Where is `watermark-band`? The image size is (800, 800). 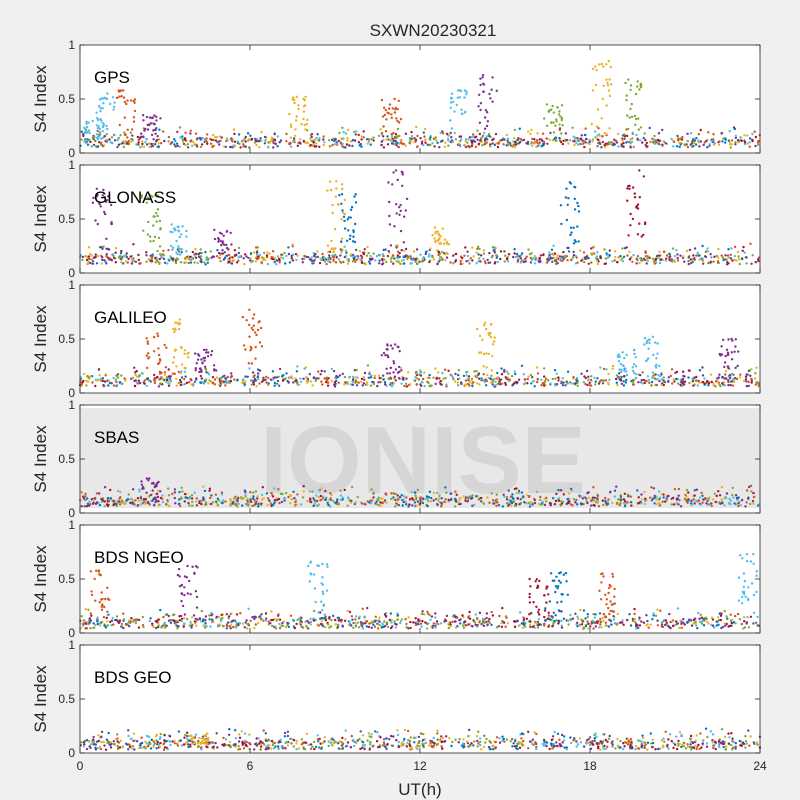
watermark-band is located at coordinates (420, 458).